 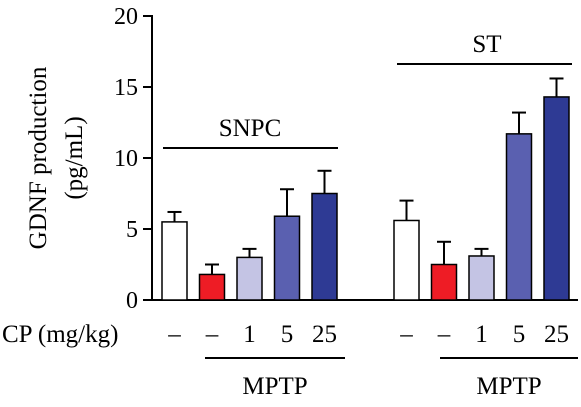 I want to click on y-axis-title-line-1: GDNF production, so click(x=38, y=157).